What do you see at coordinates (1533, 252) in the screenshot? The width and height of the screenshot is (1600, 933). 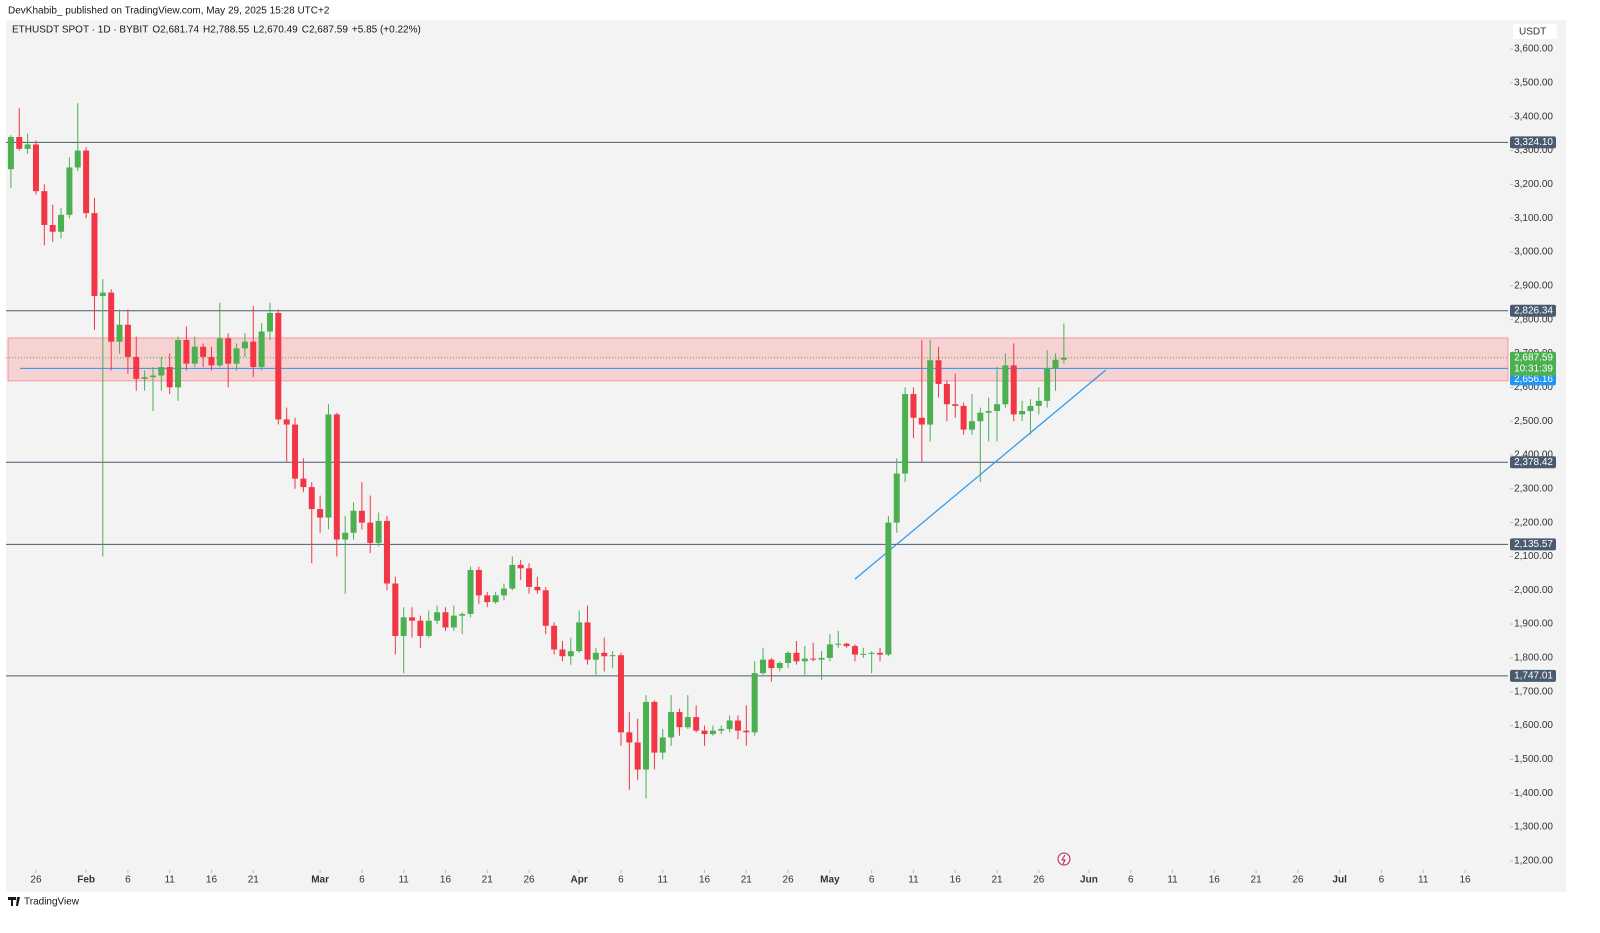 I see `y-tick-label: 3,000.00` at bounding box center [1533, 252].